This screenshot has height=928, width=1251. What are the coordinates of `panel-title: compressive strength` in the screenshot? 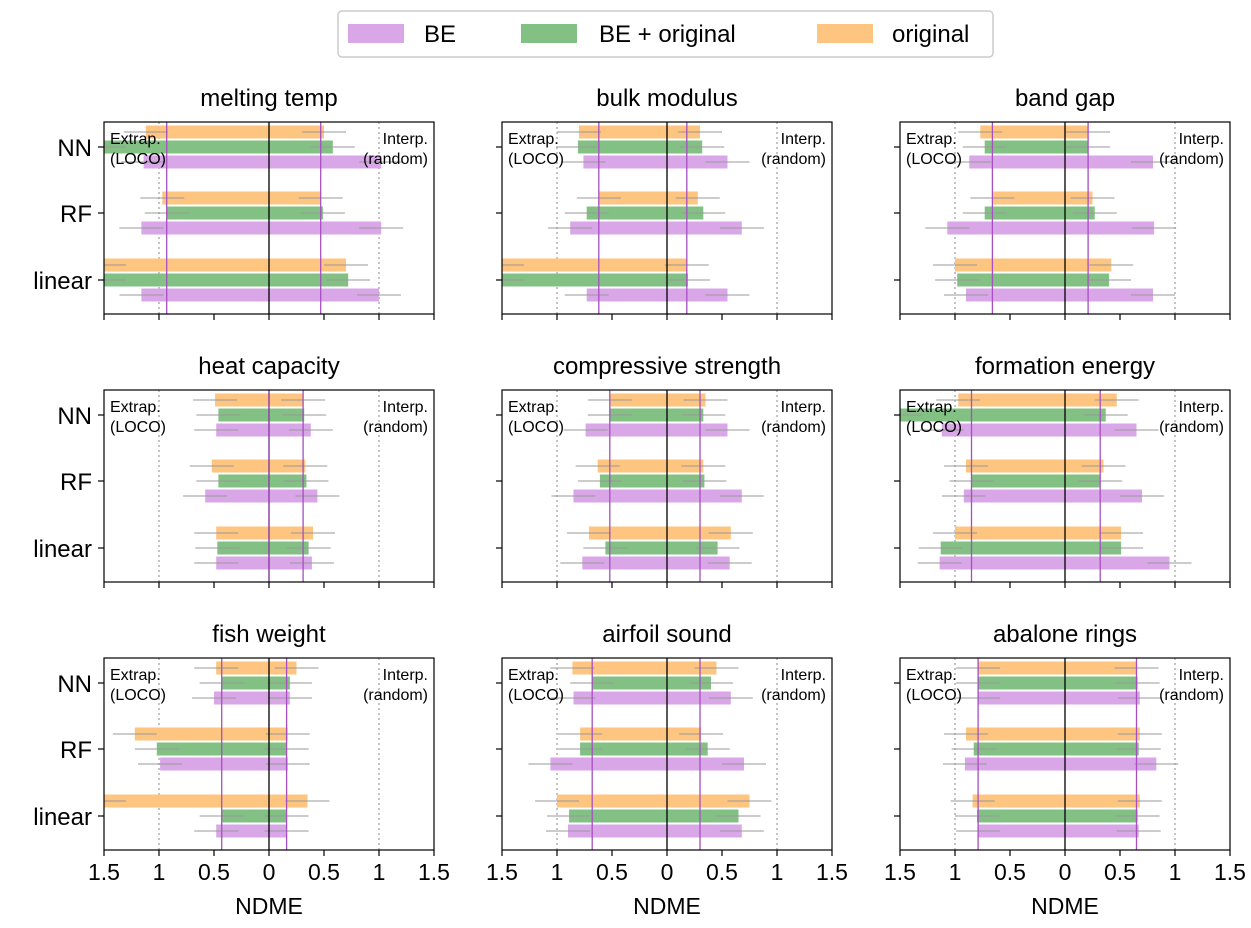 It's located at (667, 366).